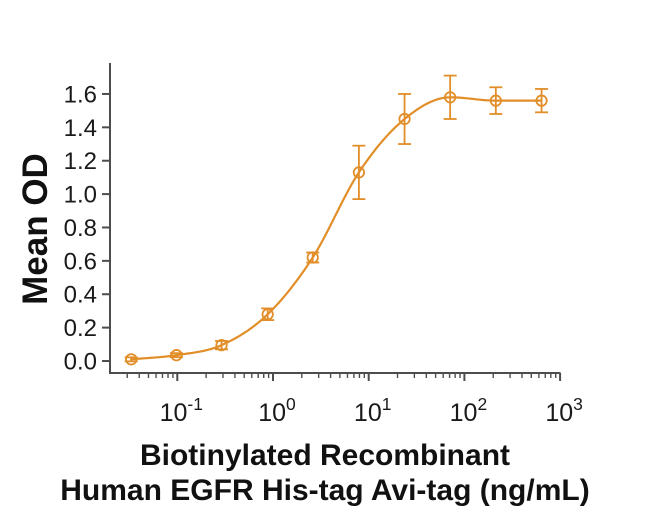  Describe the element at coordinates (469, 410) in the screenshot. I see `x-tick-label: 10²` at that location.